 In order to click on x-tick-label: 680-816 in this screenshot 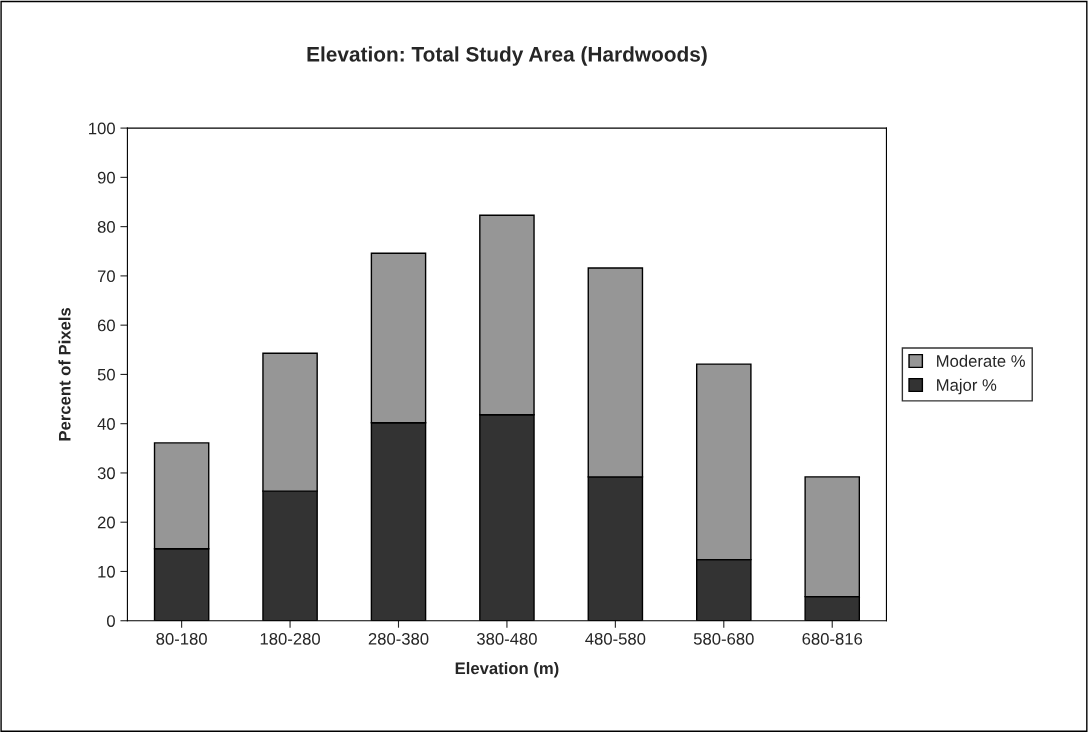, I will do `click(832, 638)`.